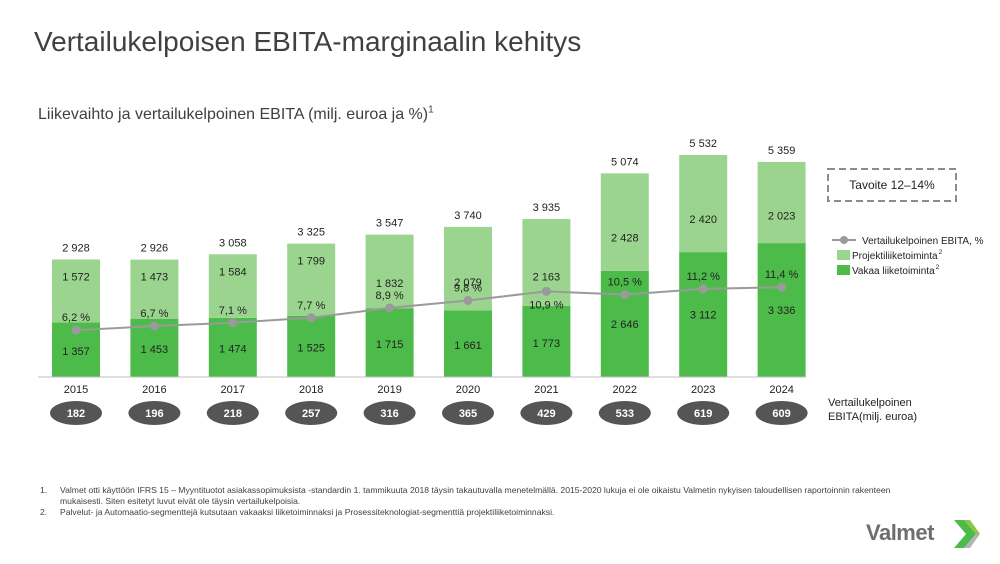 The height and width of the screenshot is (564, 1000). I want to click on ebita-margin-label: 6,7 %, so click(154, 314).